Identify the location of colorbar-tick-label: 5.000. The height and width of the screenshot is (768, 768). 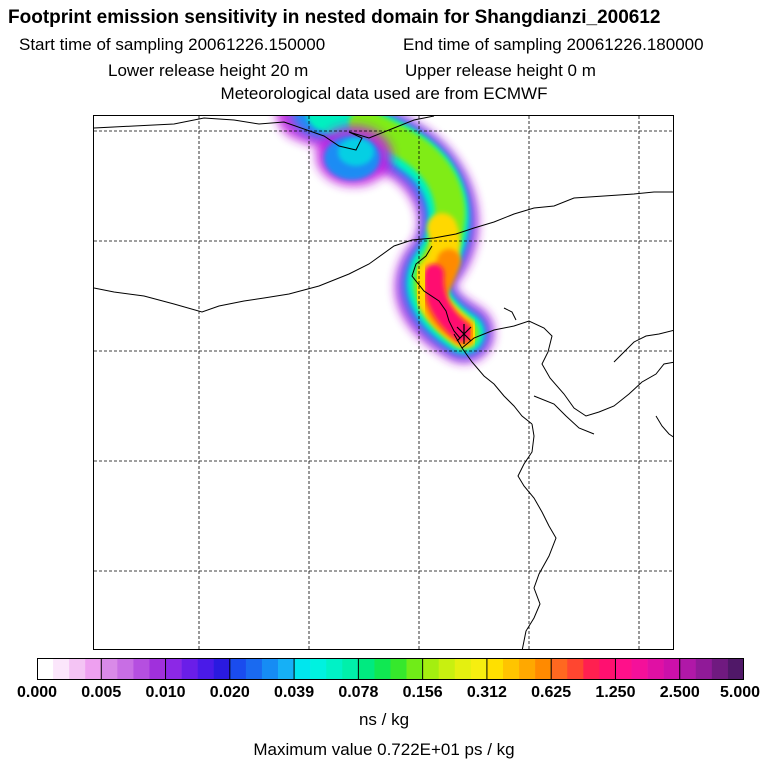
(740, 692).